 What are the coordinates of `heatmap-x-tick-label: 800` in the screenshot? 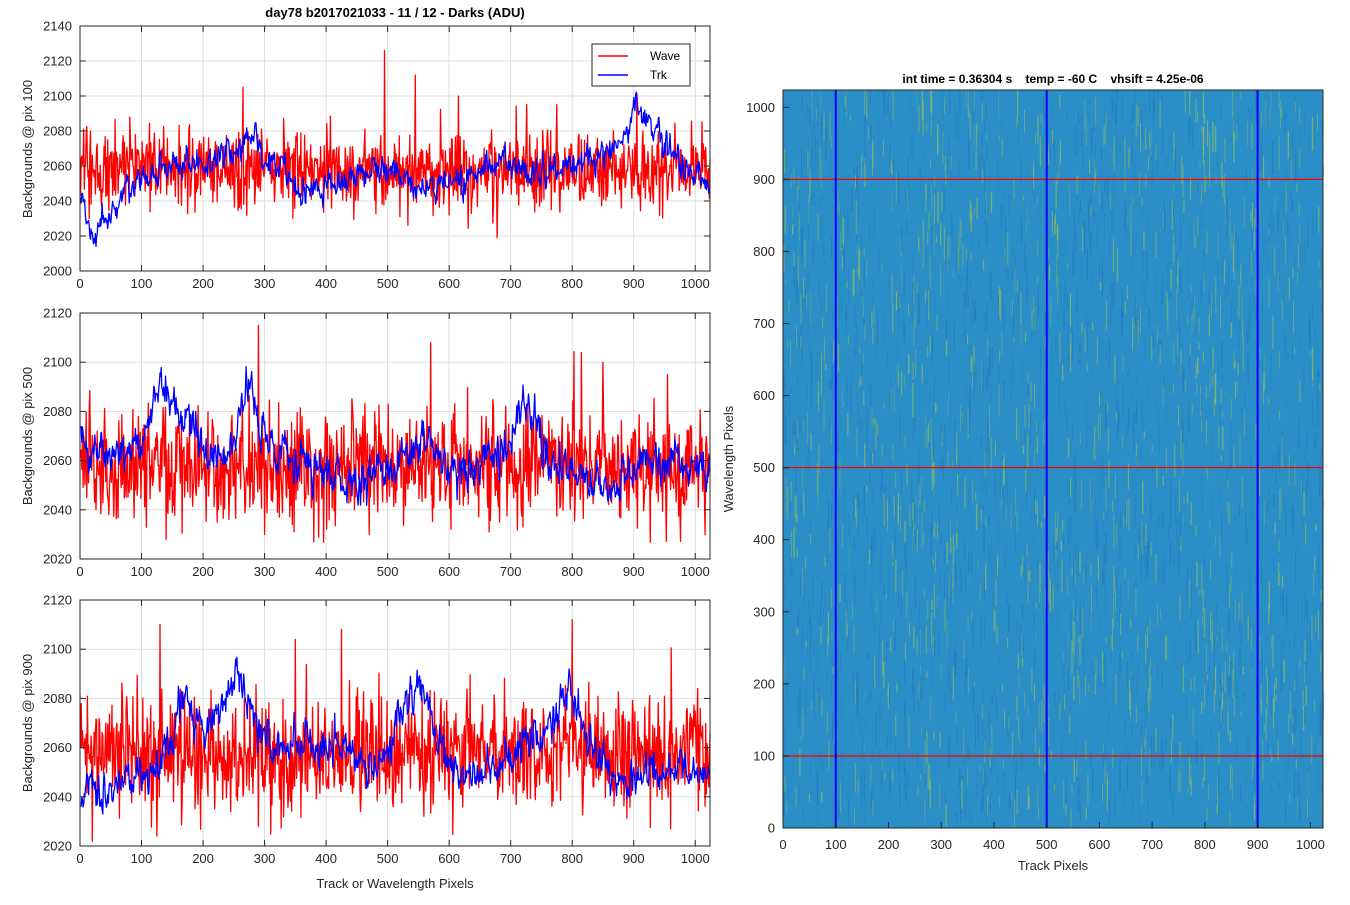 It's located at (1205, 844).